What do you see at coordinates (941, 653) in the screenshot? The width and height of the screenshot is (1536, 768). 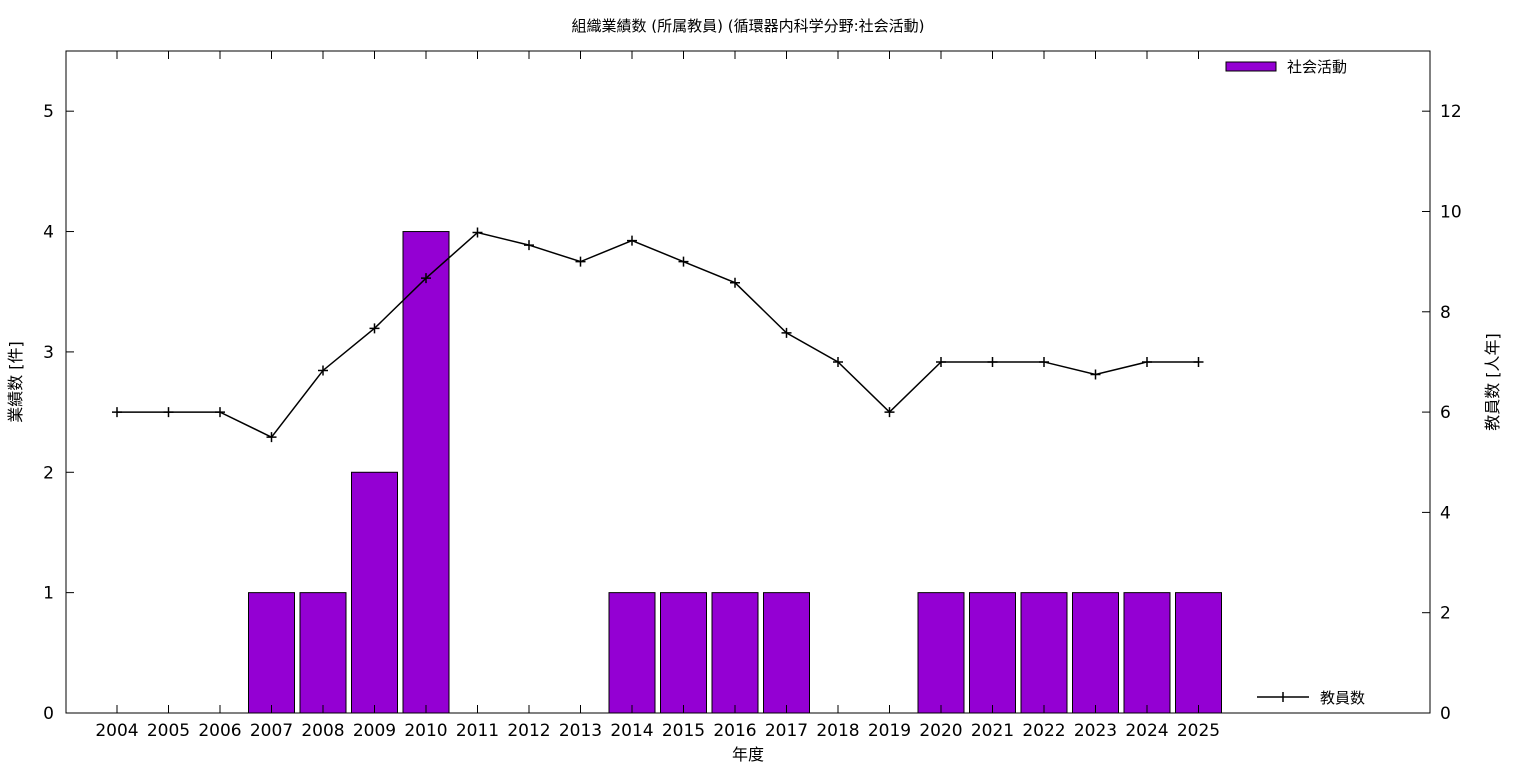 I see `bar-2020` at bounding box center [941, 653].